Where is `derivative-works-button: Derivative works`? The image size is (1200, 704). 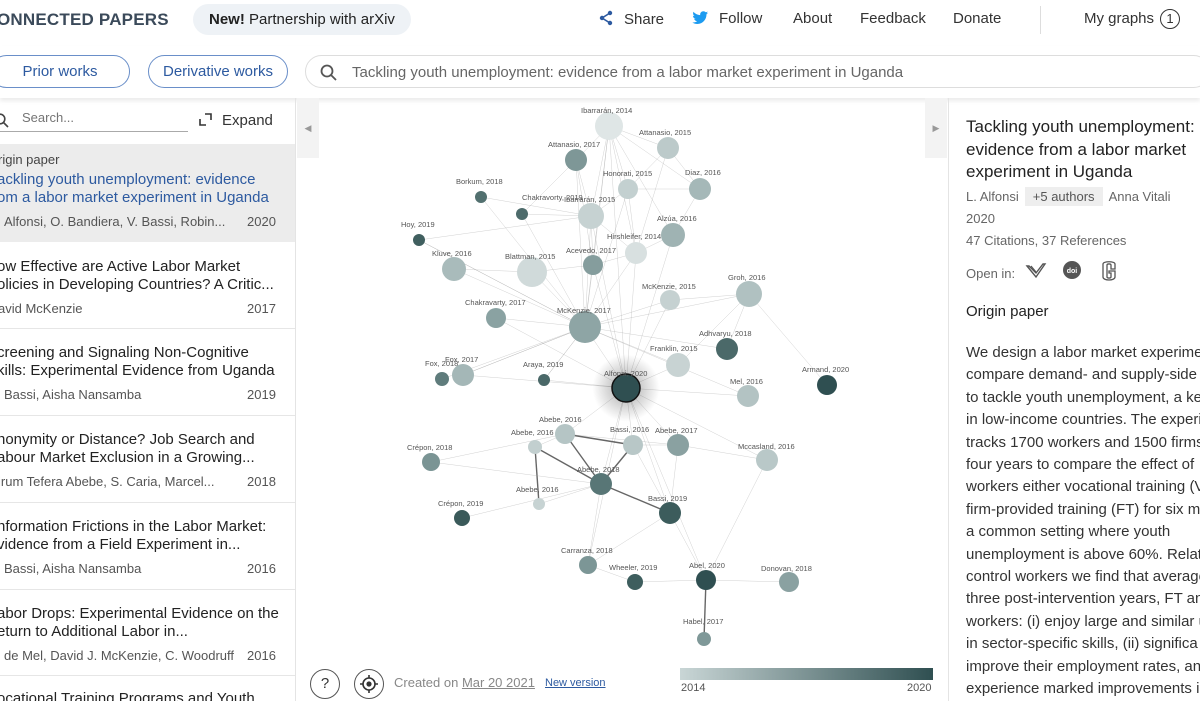
derivative-works-button: Derivative works is located at coordinates (218, 71).